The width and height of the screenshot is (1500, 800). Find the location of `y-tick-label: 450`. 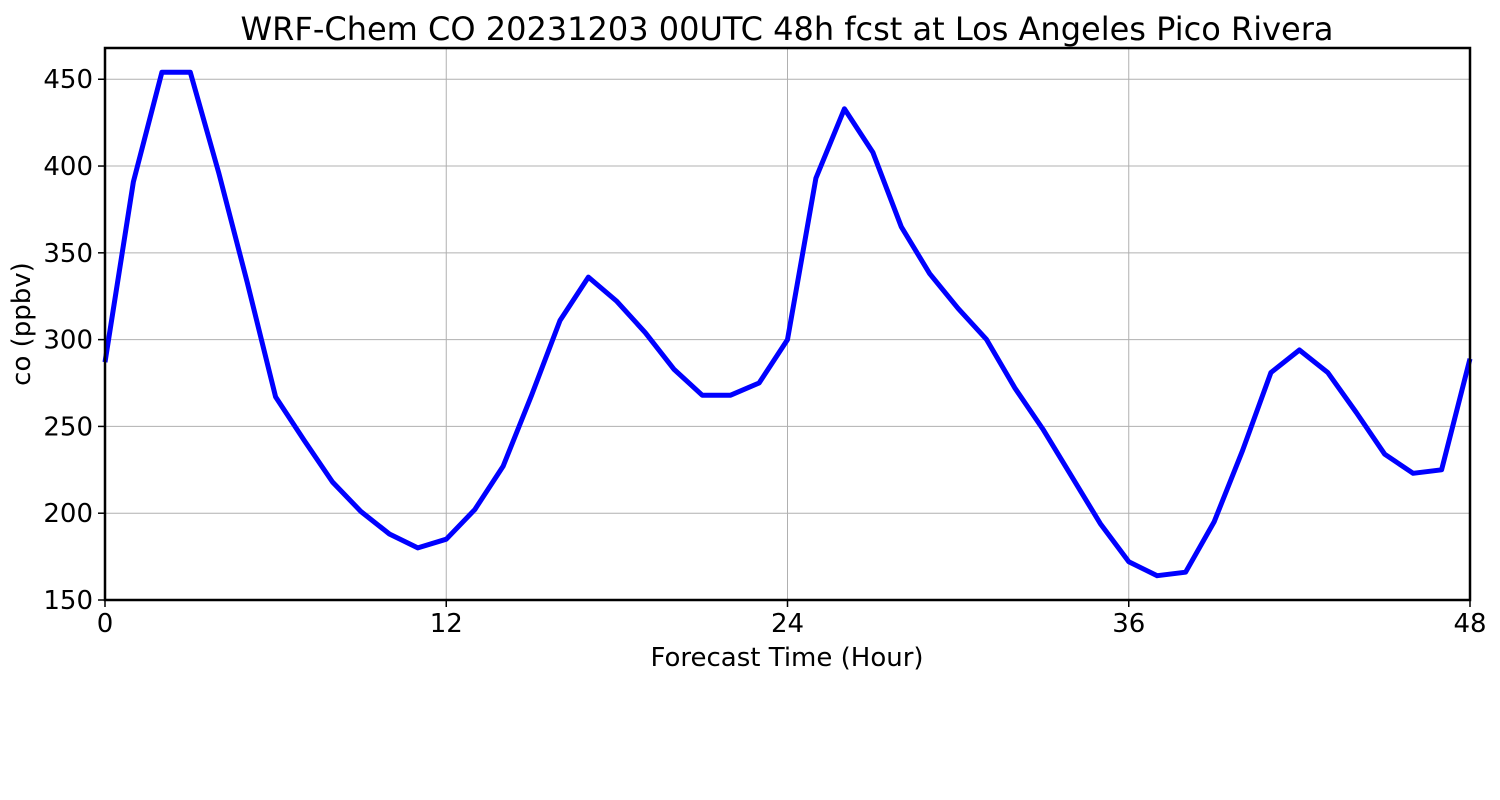

y-tick-label: 450 is located at coordinates (68, 80).